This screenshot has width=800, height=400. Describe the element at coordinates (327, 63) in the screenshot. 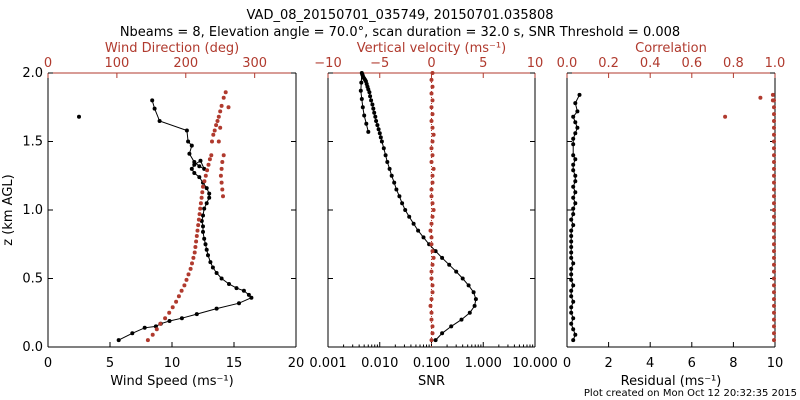

I see `x2-tick-label: −10` at that location.